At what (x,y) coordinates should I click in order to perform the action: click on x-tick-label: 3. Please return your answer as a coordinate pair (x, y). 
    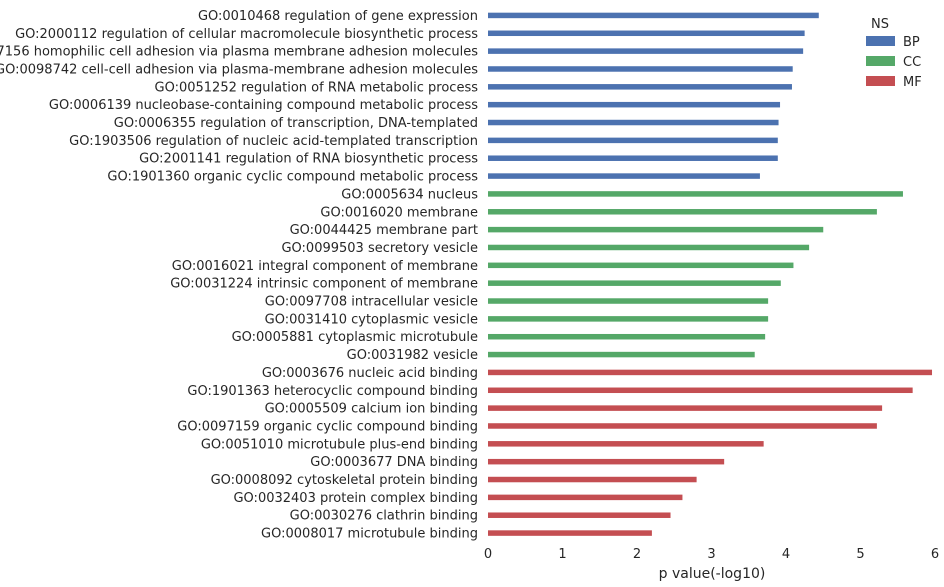
    Looking at the image, I should click on (711, 554).